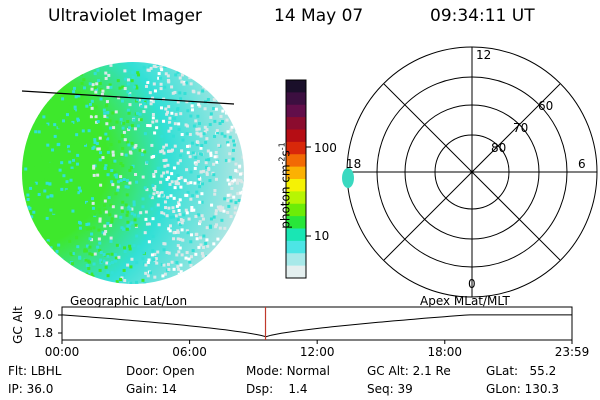  Describe the element at coordinates (472, 284) in the screenshot. I see `mlt-label-0: 0` at that location.